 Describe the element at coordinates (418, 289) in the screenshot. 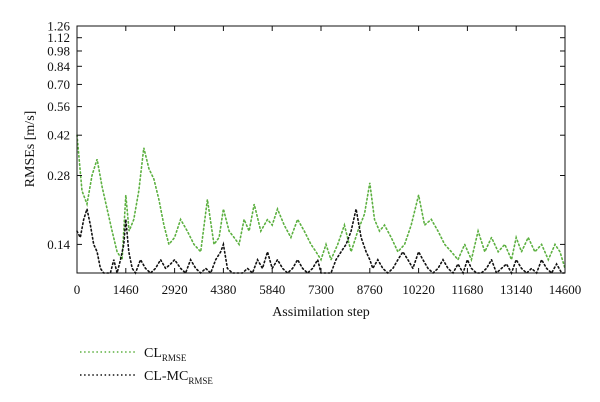

I see `x-tick-label: 10220` at that location.